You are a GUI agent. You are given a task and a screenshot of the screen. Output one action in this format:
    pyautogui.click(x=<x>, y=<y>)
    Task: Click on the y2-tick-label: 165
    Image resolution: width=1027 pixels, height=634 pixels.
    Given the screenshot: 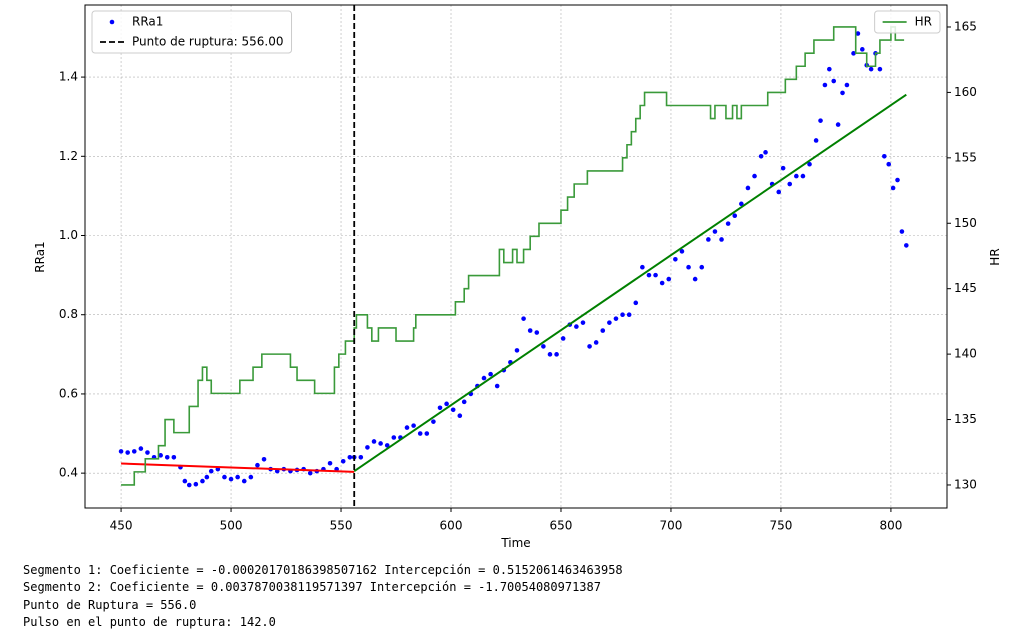 What is the action you would take?
    pyautogui.click(x=965, y=26)
    